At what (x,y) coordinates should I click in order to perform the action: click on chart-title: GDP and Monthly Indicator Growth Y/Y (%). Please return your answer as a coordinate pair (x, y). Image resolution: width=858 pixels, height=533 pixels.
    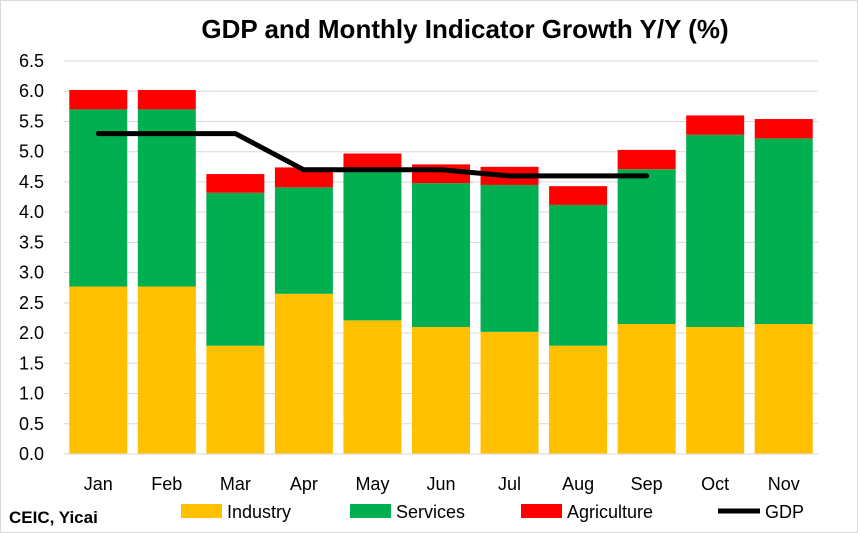
    Looking at the image, I should click on (464, 29).